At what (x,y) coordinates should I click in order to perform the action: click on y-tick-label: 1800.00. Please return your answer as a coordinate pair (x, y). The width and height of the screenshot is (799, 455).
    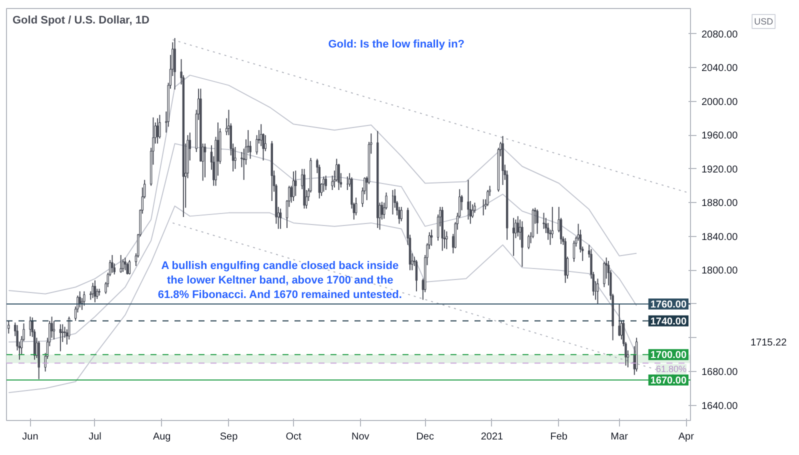
    Looking at the image, I should click on (720, 271).